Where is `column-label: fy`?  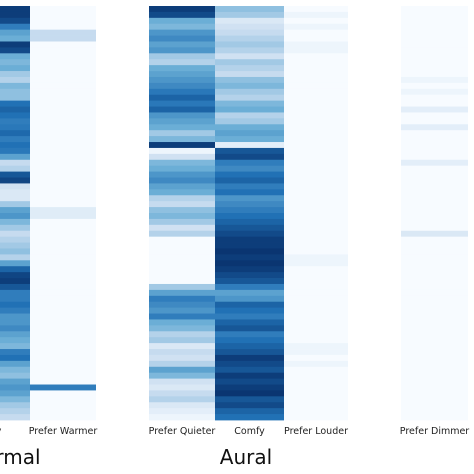 column-label: fy is located at coordinates (1, 431).